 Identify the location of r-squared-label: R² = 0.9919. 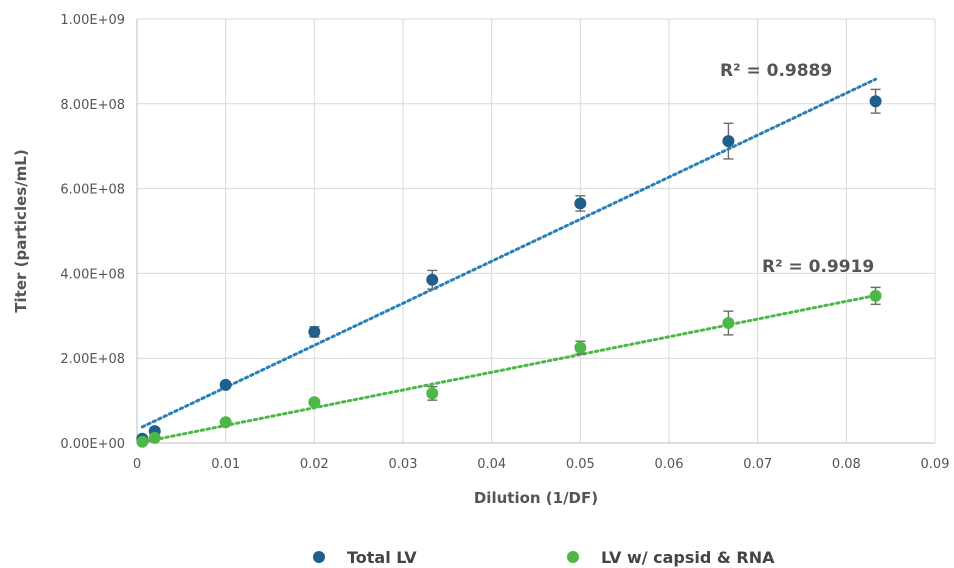
(818, 267).